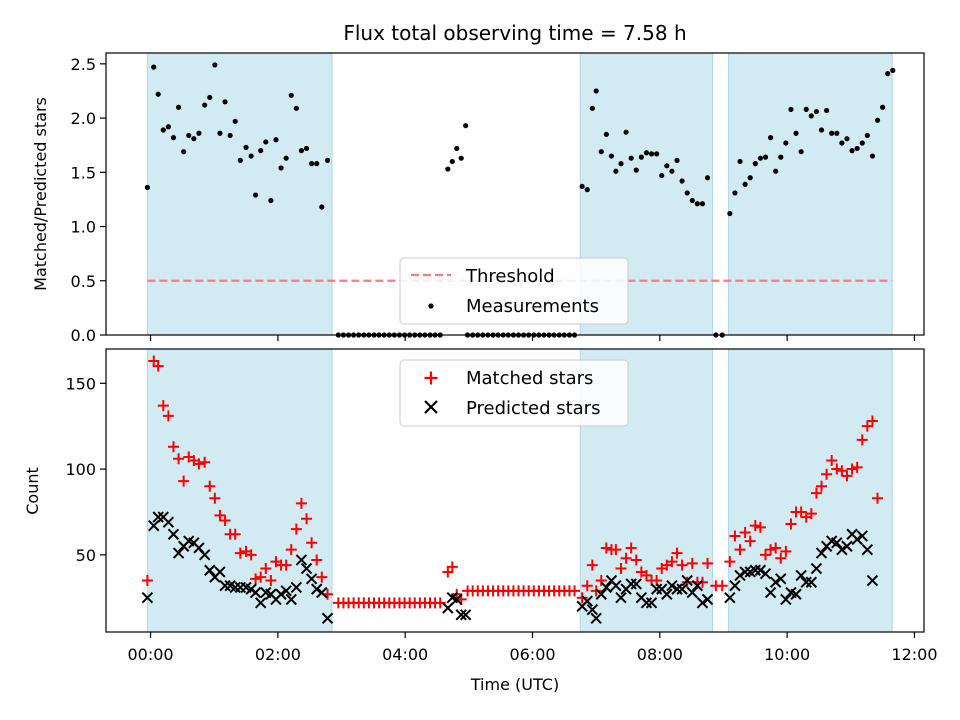 The height and width of the screenshot is (720, 960). What do you see at coordinates (405, 654) in the screenshot?
I see `x-tick-label: 04:00` at bounding box center [405, 654].